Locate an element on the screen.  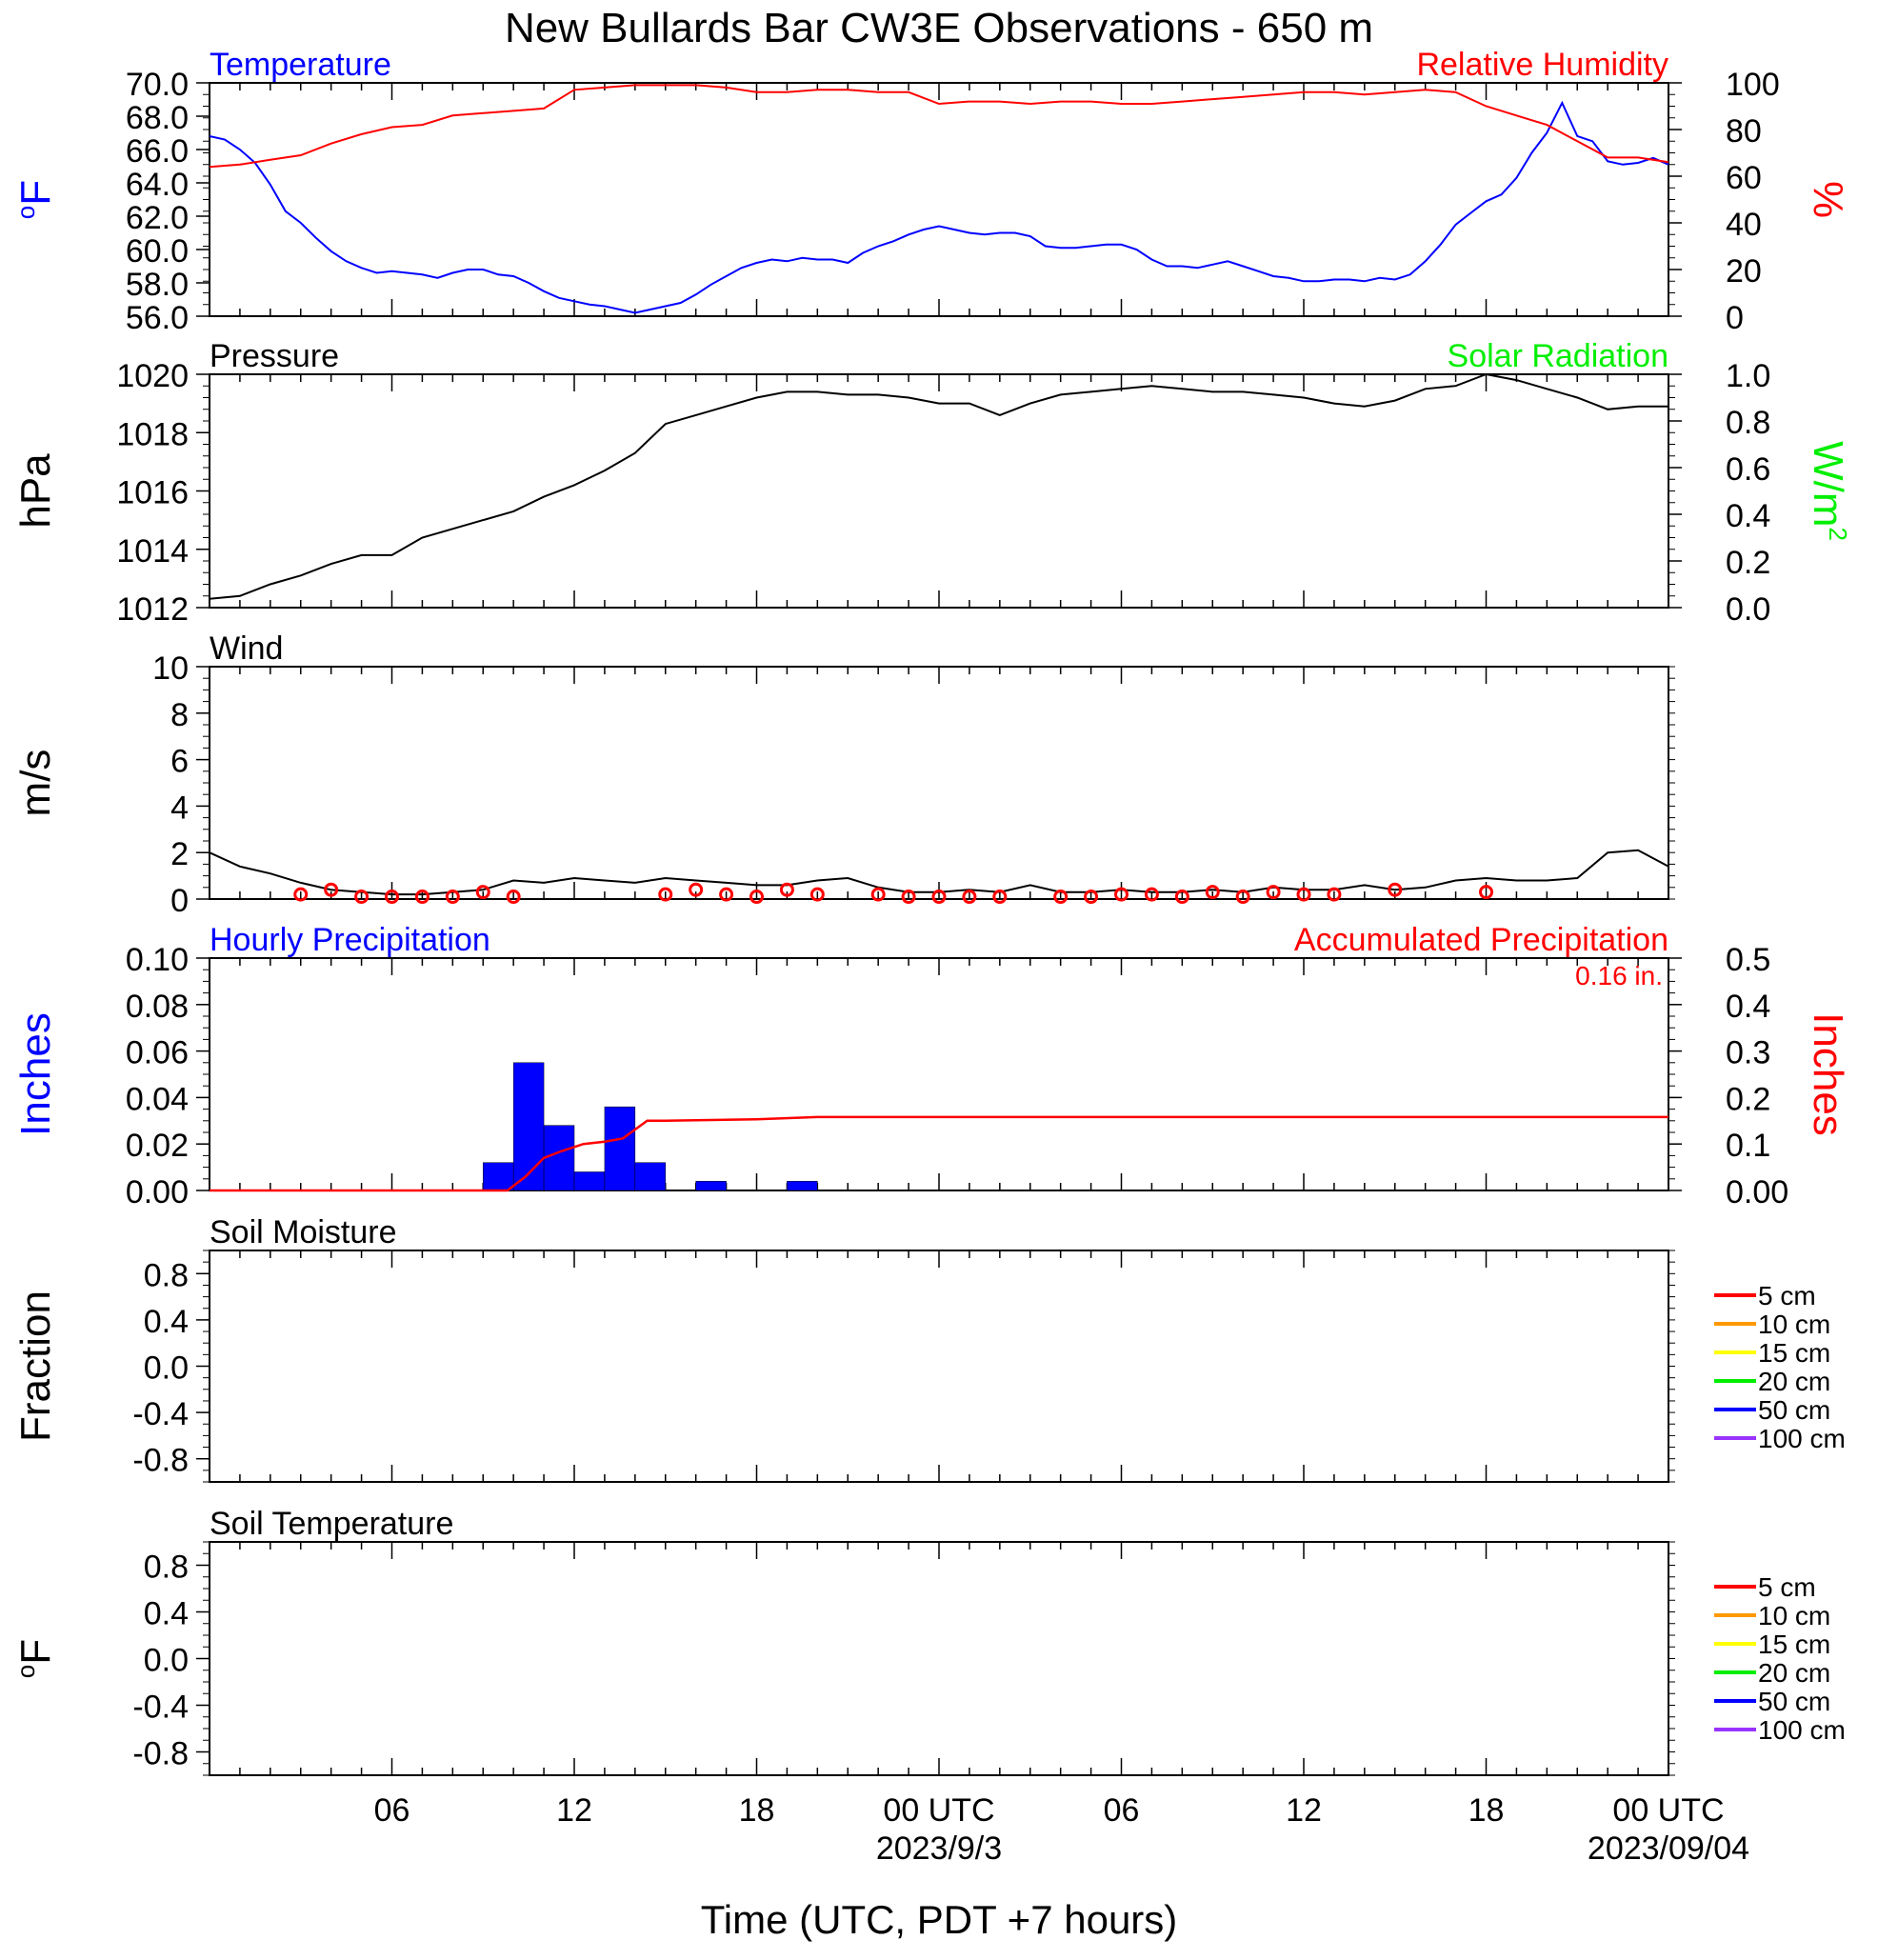
legend-label: 5 cm is located at coordinates (1787, 1587).